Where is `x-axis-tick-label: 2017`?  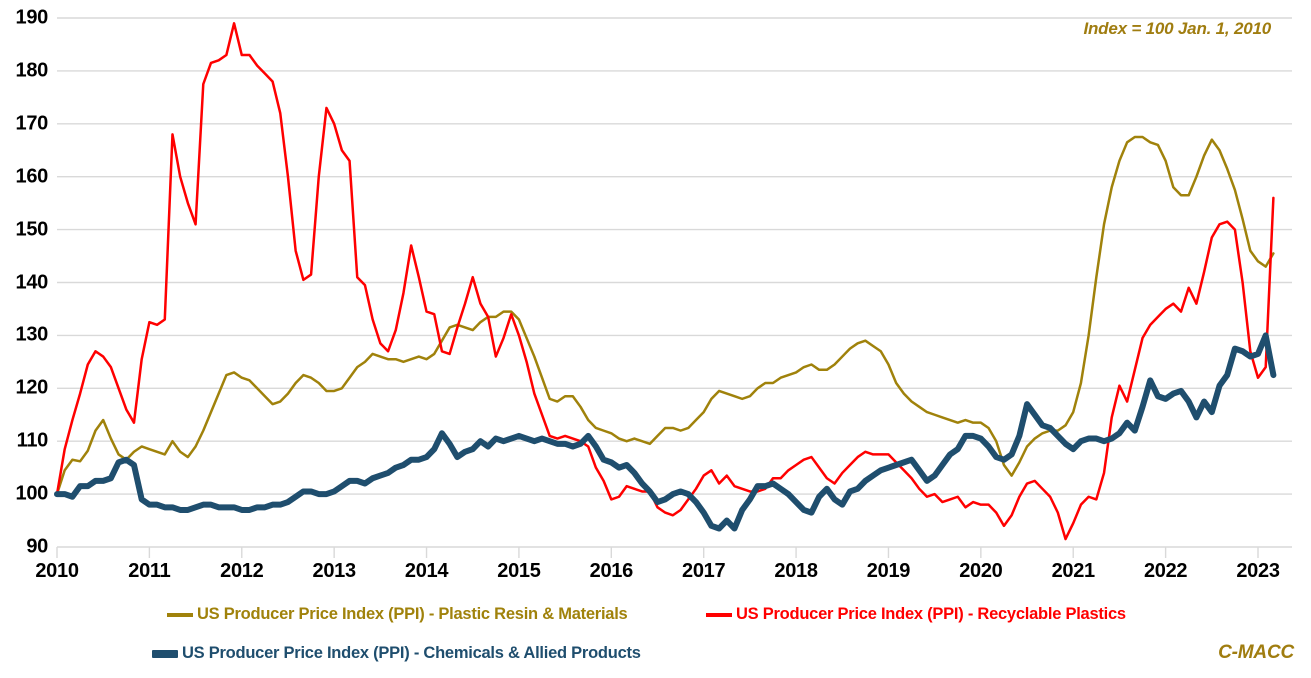
x-axis-tick-label: 2017 is located at coordinates (704, 571).